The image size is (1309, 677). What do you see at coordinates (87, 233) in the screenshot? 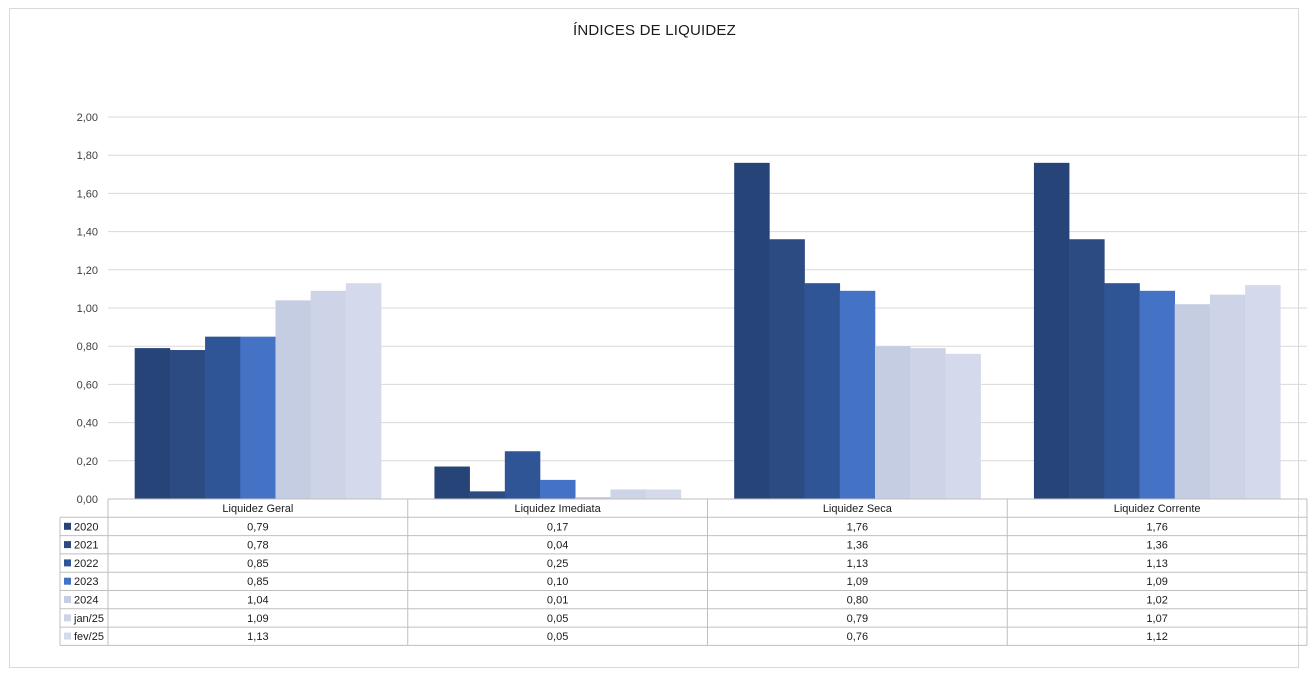
I see `y-tick-label: 1,40` at bounding box center [87, 233].